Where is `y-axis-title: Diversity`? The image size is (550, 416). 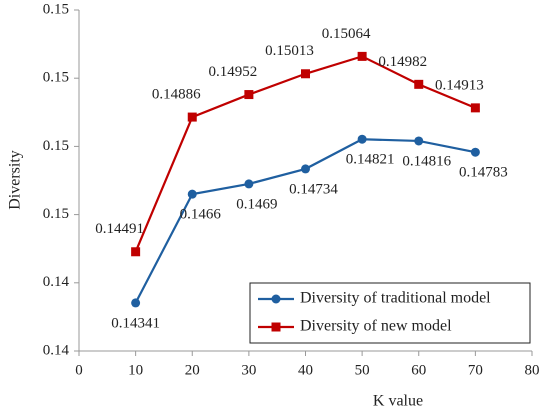 y-axis-title: Diversity is located at coordinates (15, 180).